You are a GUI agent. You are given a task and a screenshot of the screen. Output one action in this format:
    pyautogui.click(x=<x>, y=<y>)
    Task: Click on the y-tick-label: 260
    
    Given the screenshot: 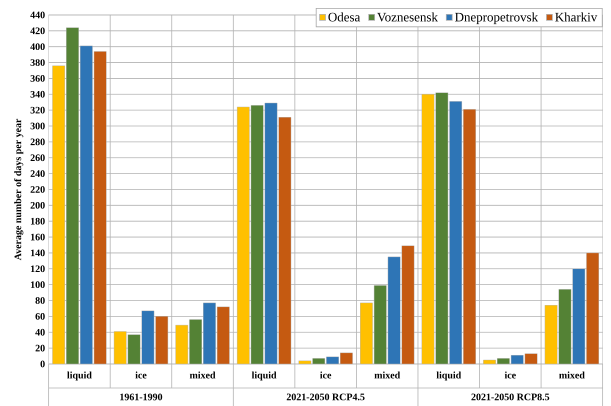 What is the action you would take?
    pyautogui.click(x=37, y=158)
    